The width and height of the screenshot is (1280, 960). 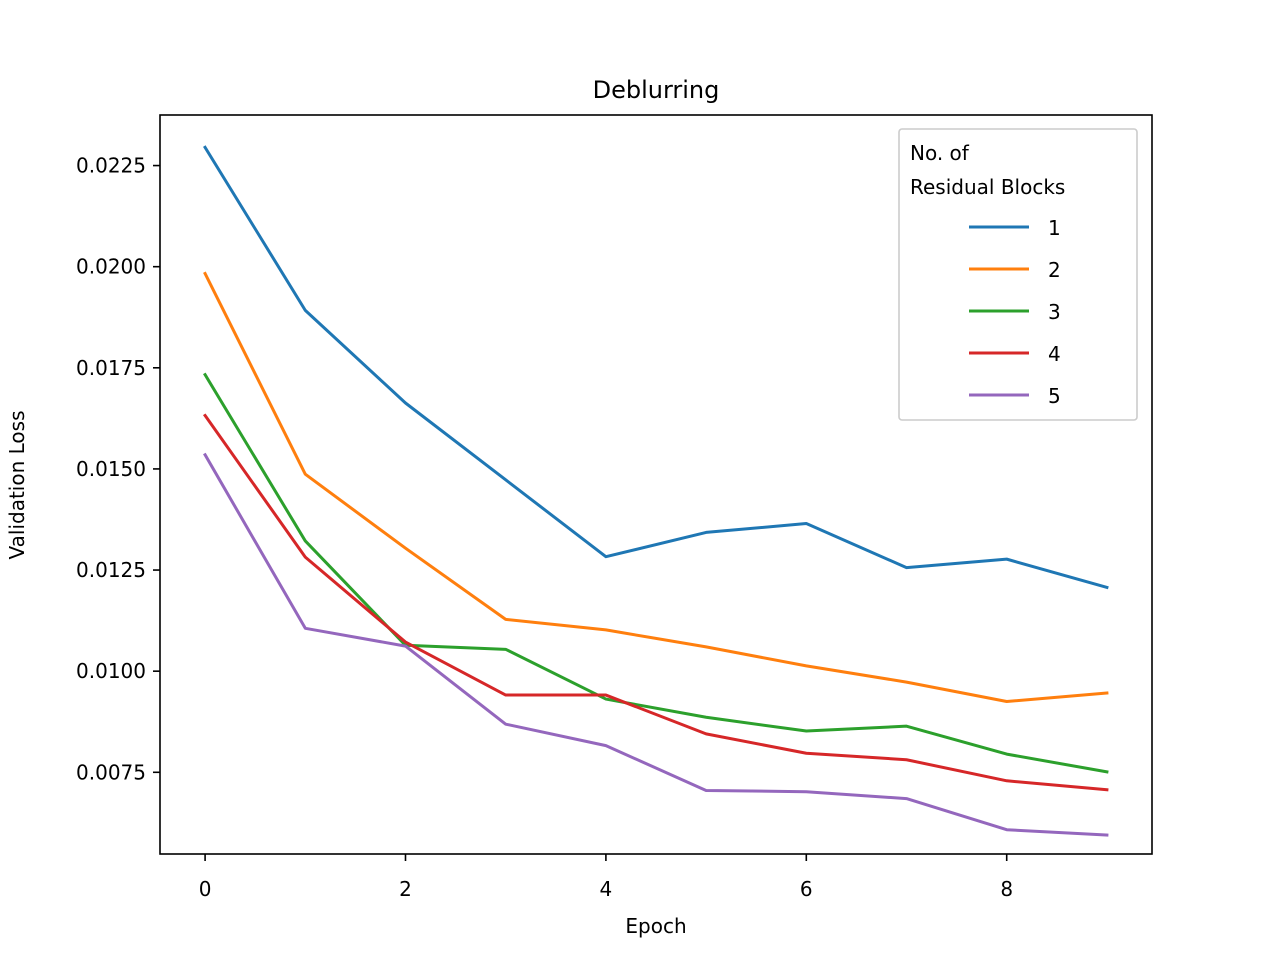 What do you see at coordinates (111, 267) in the screenshot?
I see `y-tick-label: 0.0200` at bounding box center [111, 267].